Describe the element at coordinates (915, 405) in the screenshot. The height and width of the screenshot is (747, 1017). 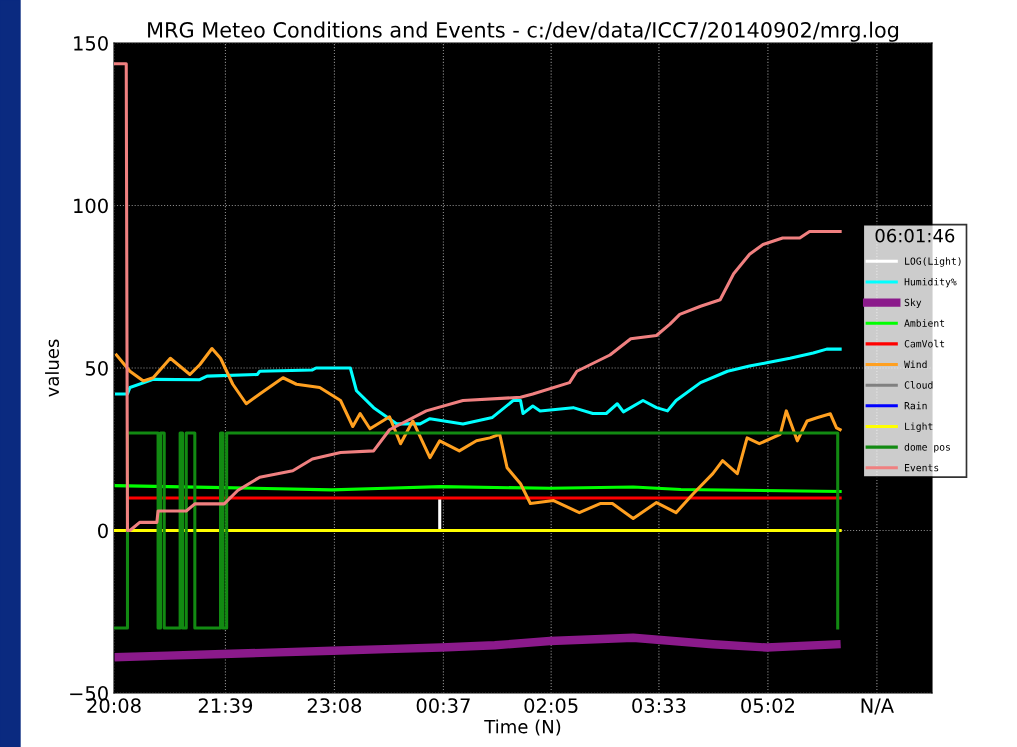
I see `legend-label: Rain` at that location.